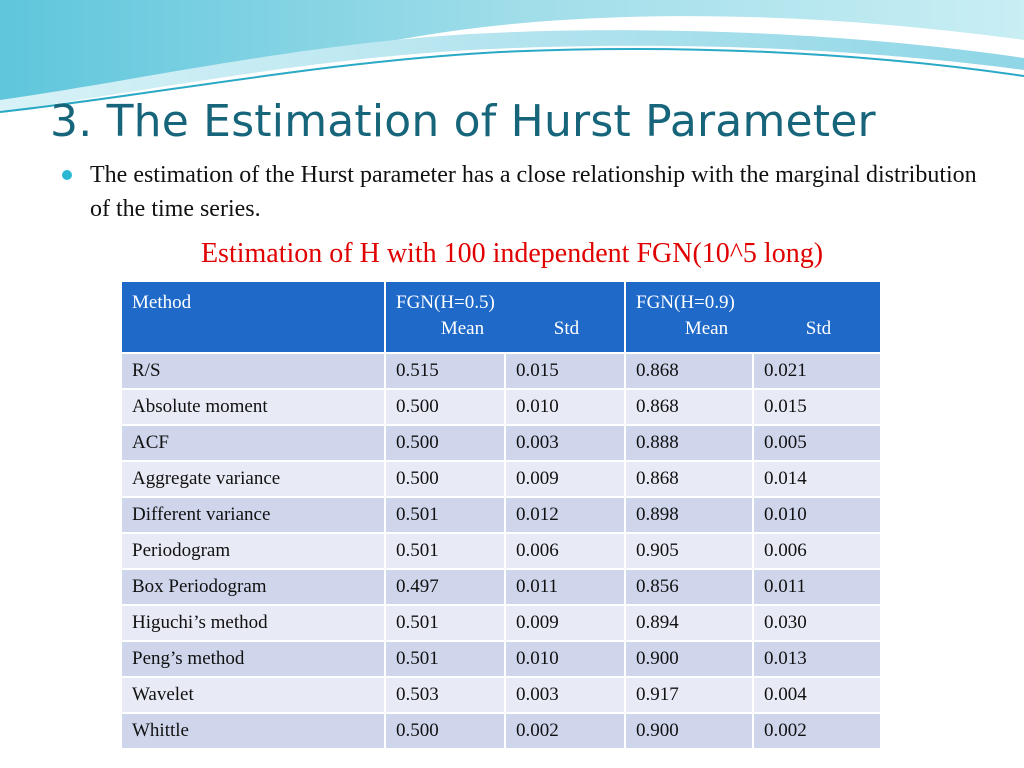 The image size is (1024, 768). I want to click on cell-method: Peng’s method, so click(253, 659).